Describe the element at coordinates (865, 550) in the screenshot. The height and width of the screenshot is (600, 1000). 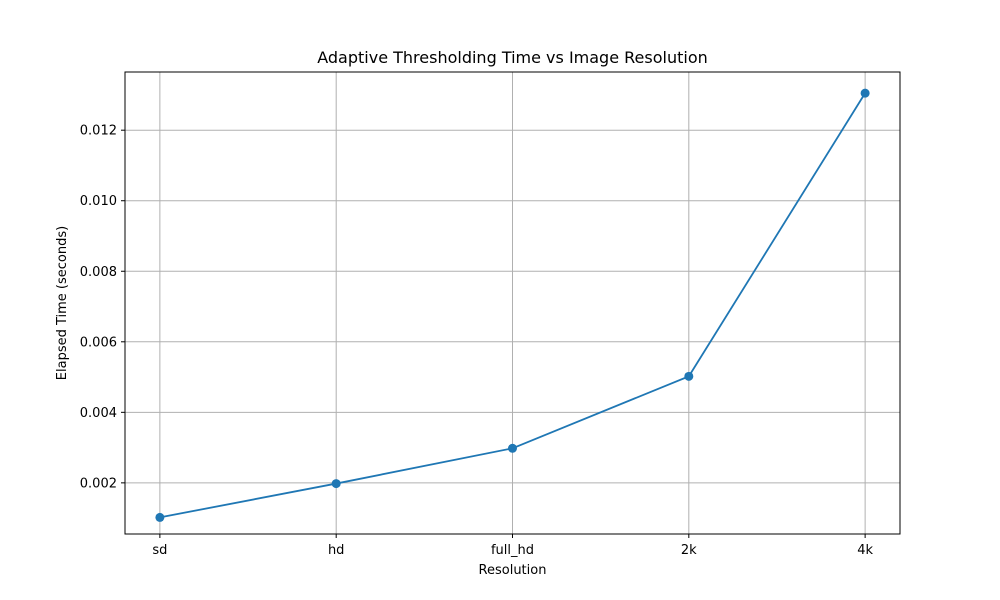
I see `x-tick-label: 4k` at that location.